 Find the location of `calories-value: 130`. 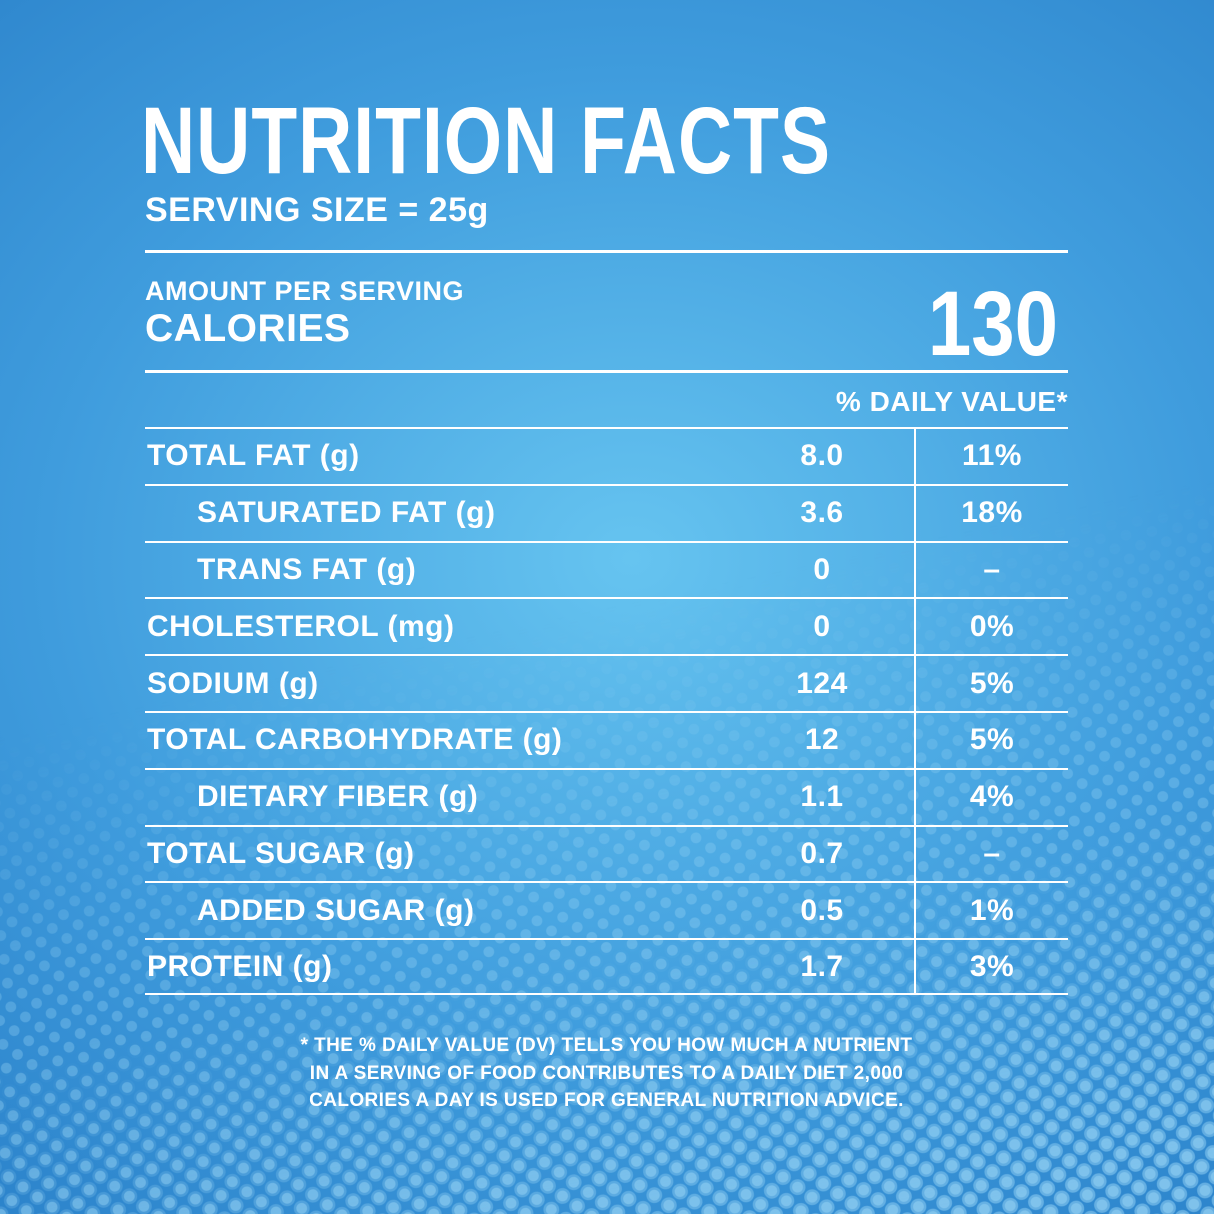

calories-value: 130 is located at coordinates (992, 323).